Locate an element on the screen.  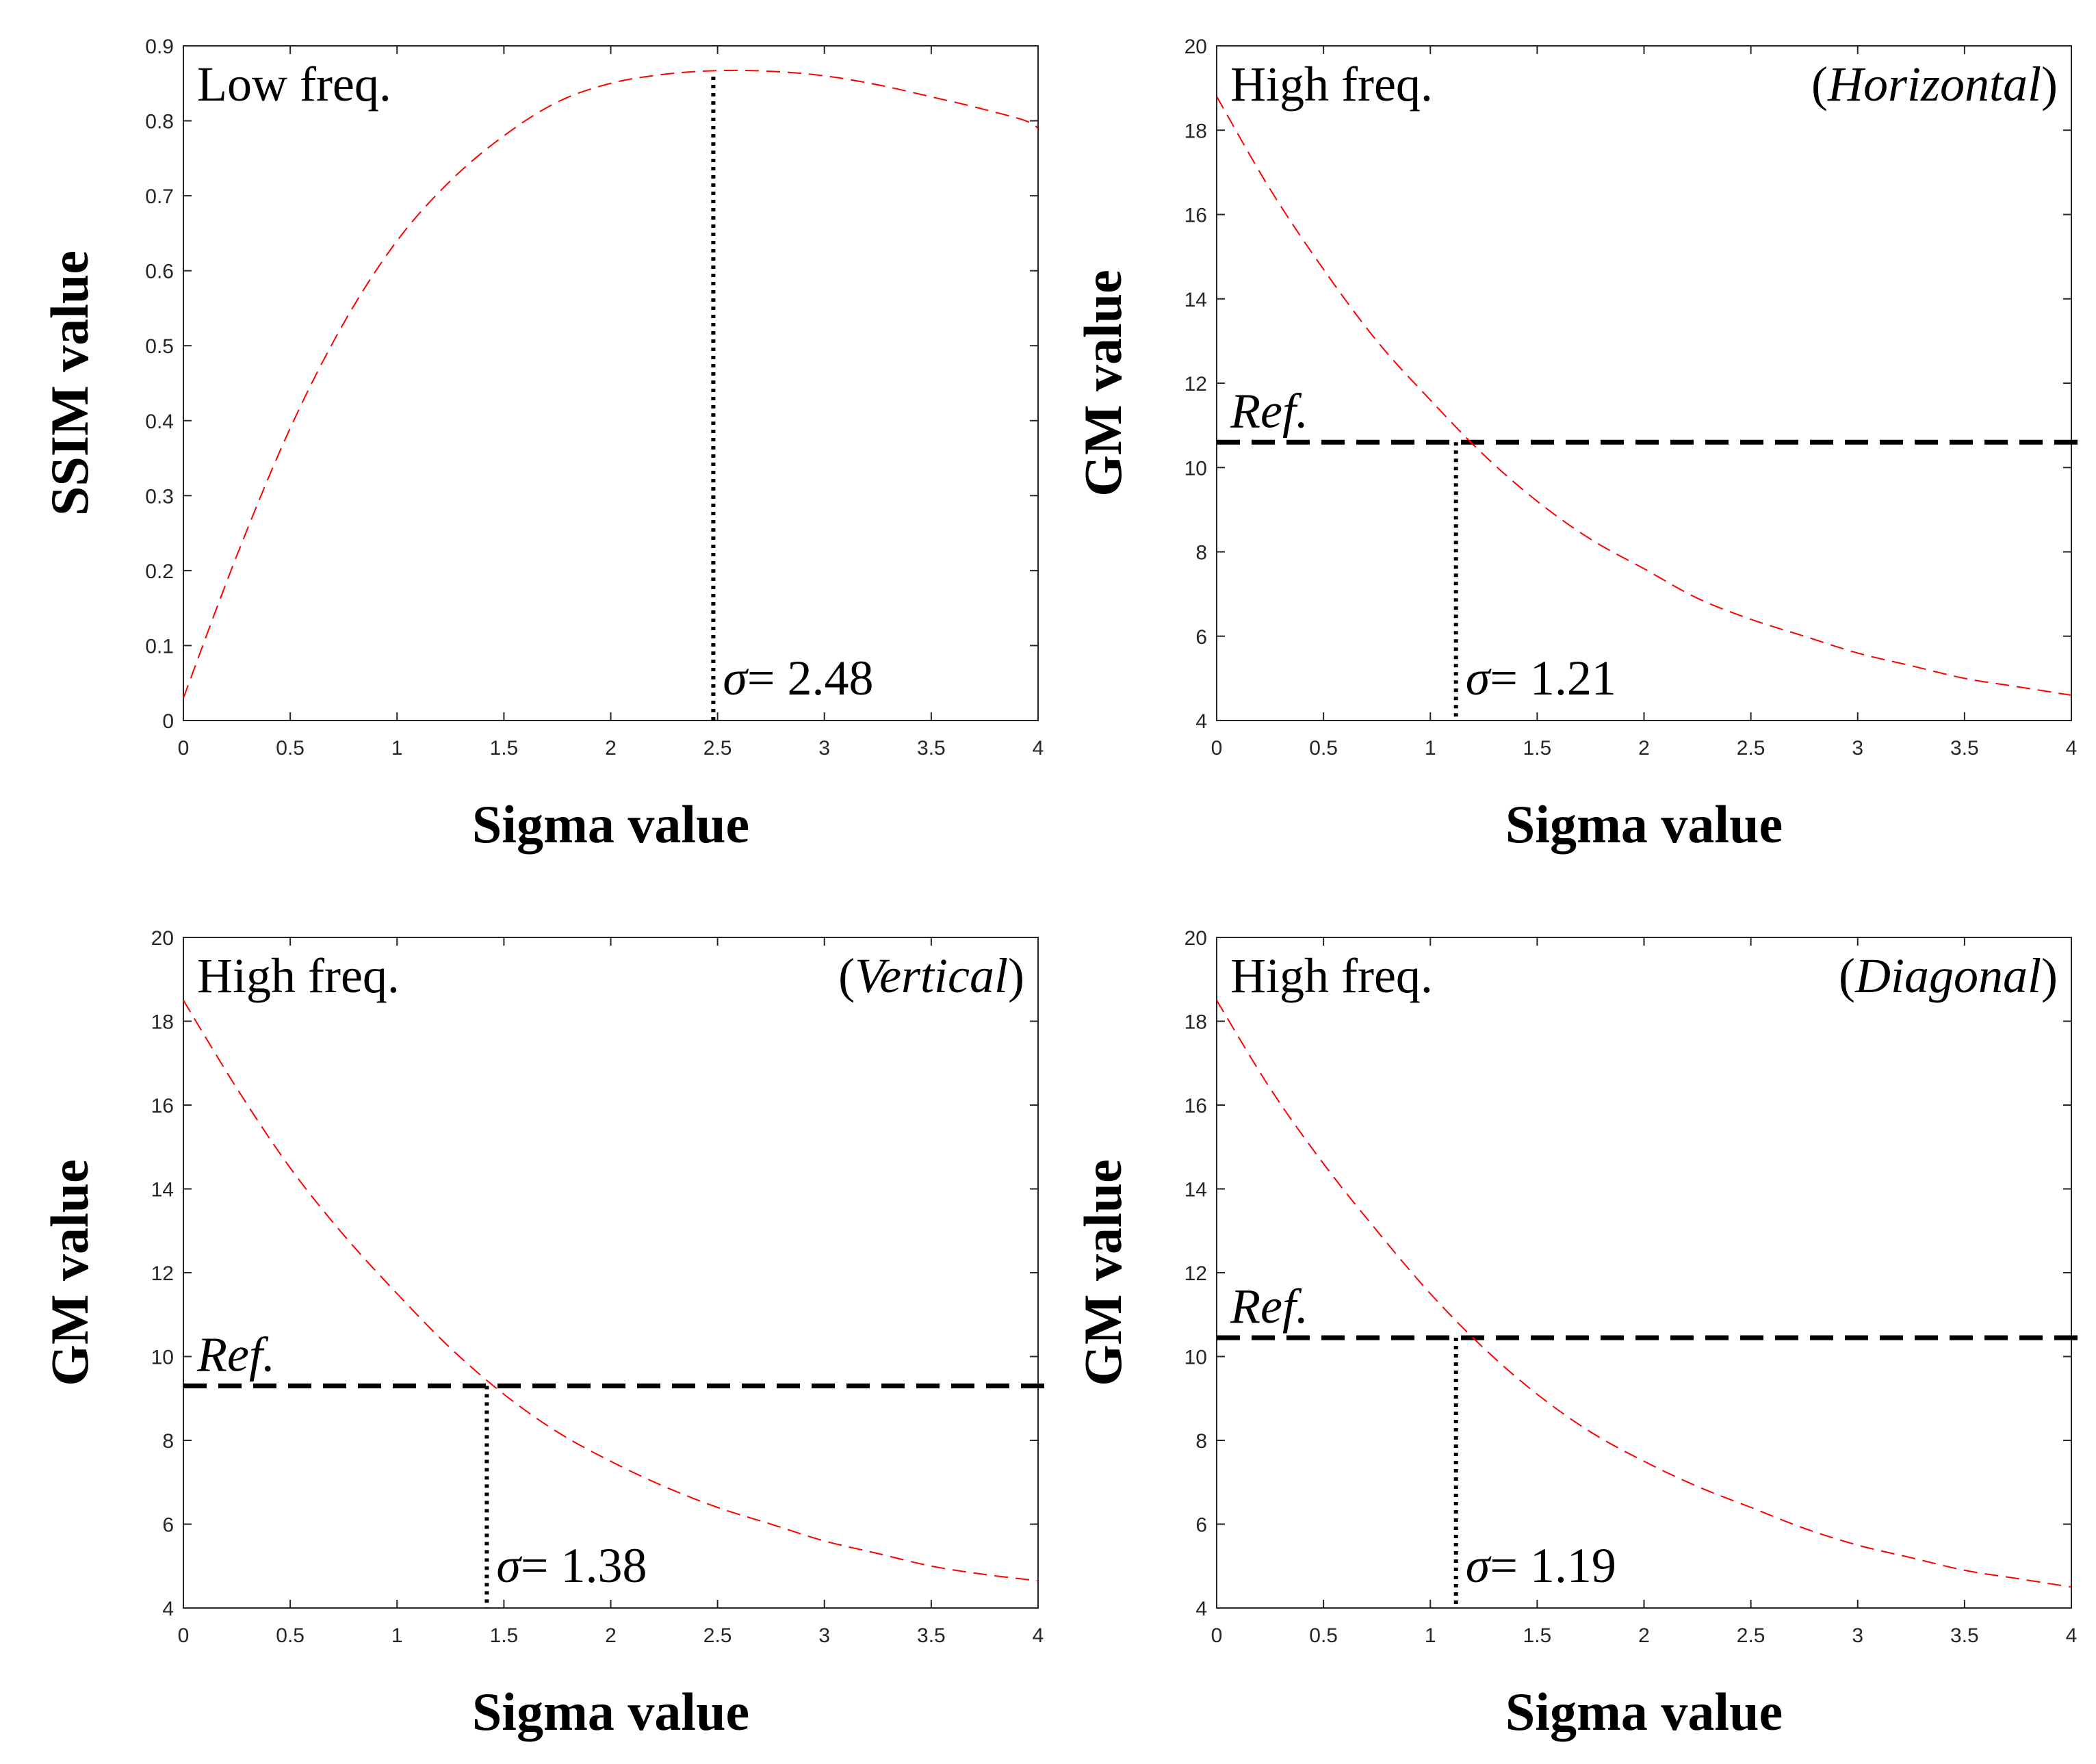
y-tick-label: 0.6 is located at coordinates (160, 272).